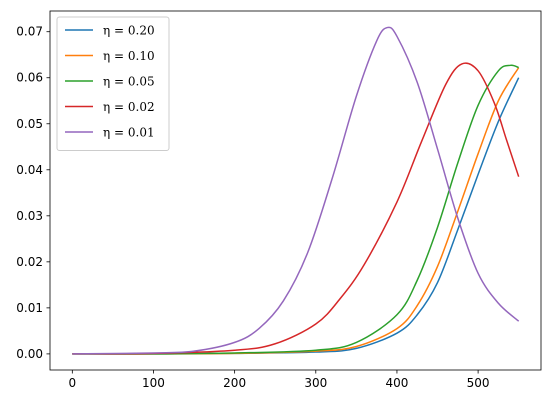 The height and width of the screenshot is (413, 556). What do you see at coordinates (153, 383) in the screenshot?
I see `x-tick-label: 100` at bounding box center [153, 383].